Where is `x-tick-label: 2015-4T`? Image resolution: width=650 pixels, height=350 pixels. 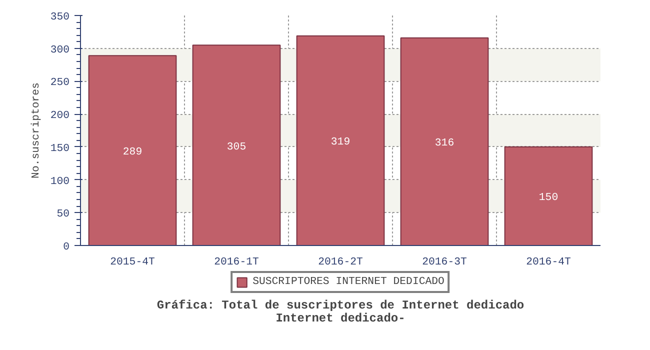
x-tick-label: 2015-4T is located at coordinates (132, 262).